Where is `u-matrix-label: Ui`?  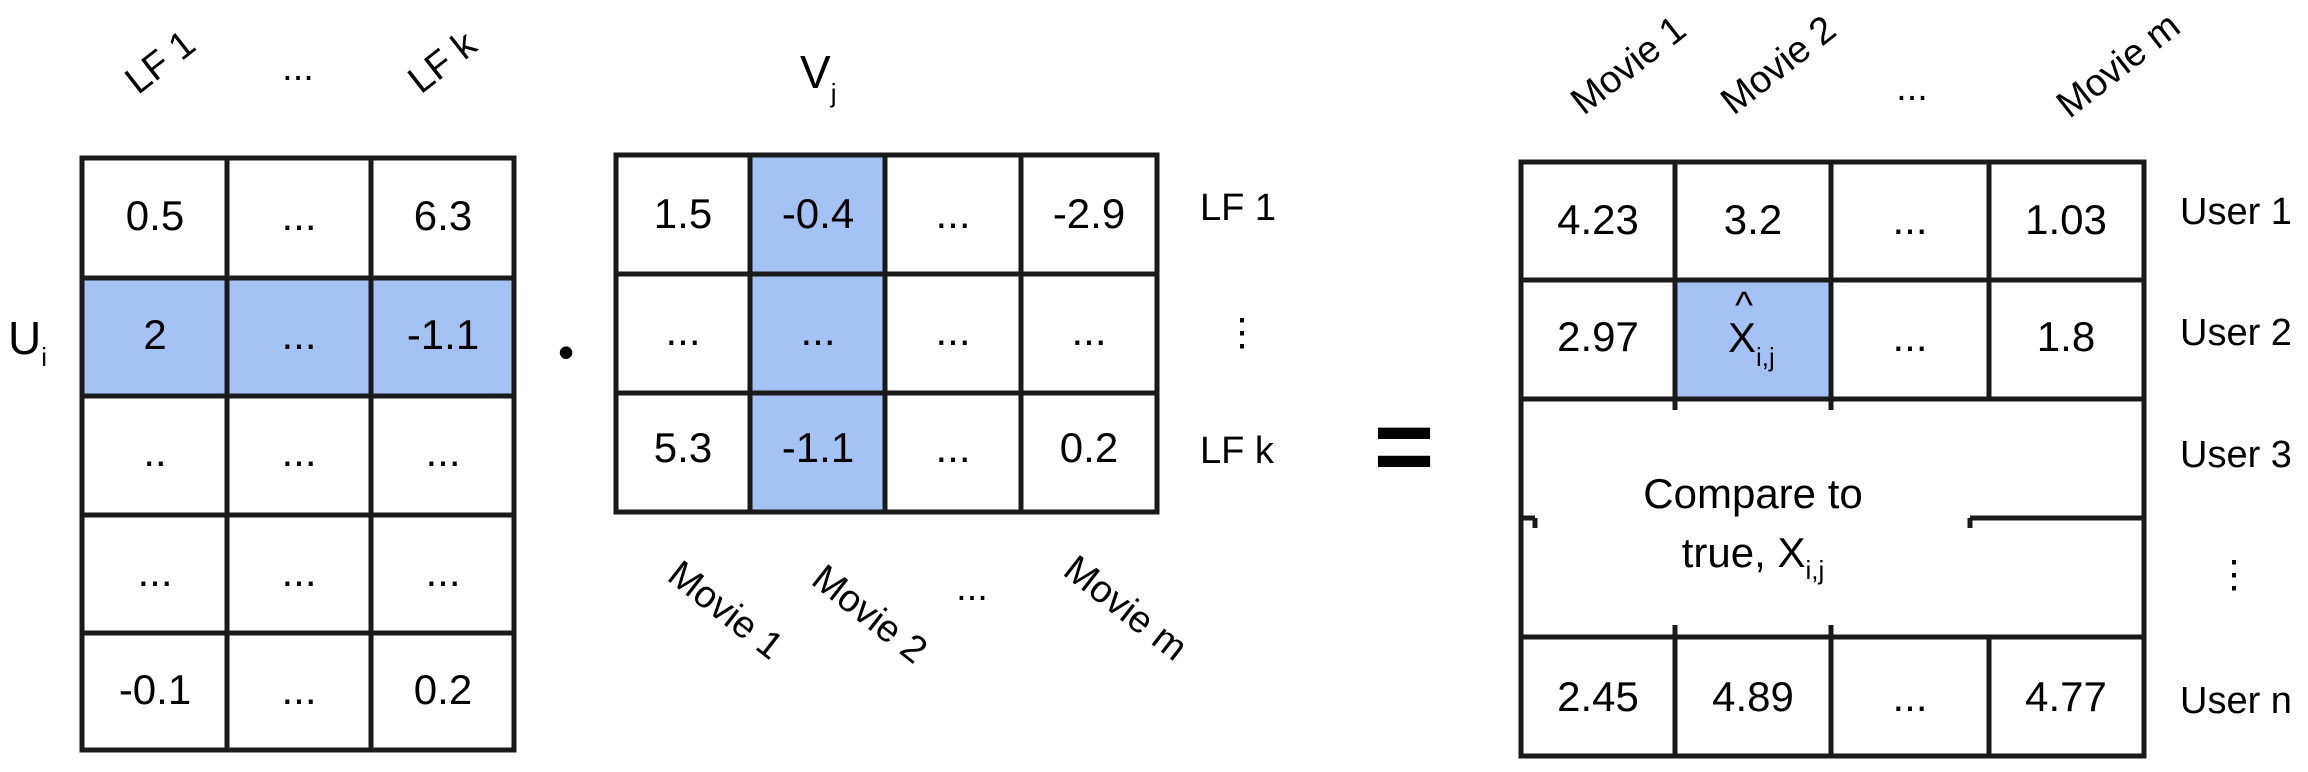
u-matrix-label: Ui is located at coordinates (27, 342).